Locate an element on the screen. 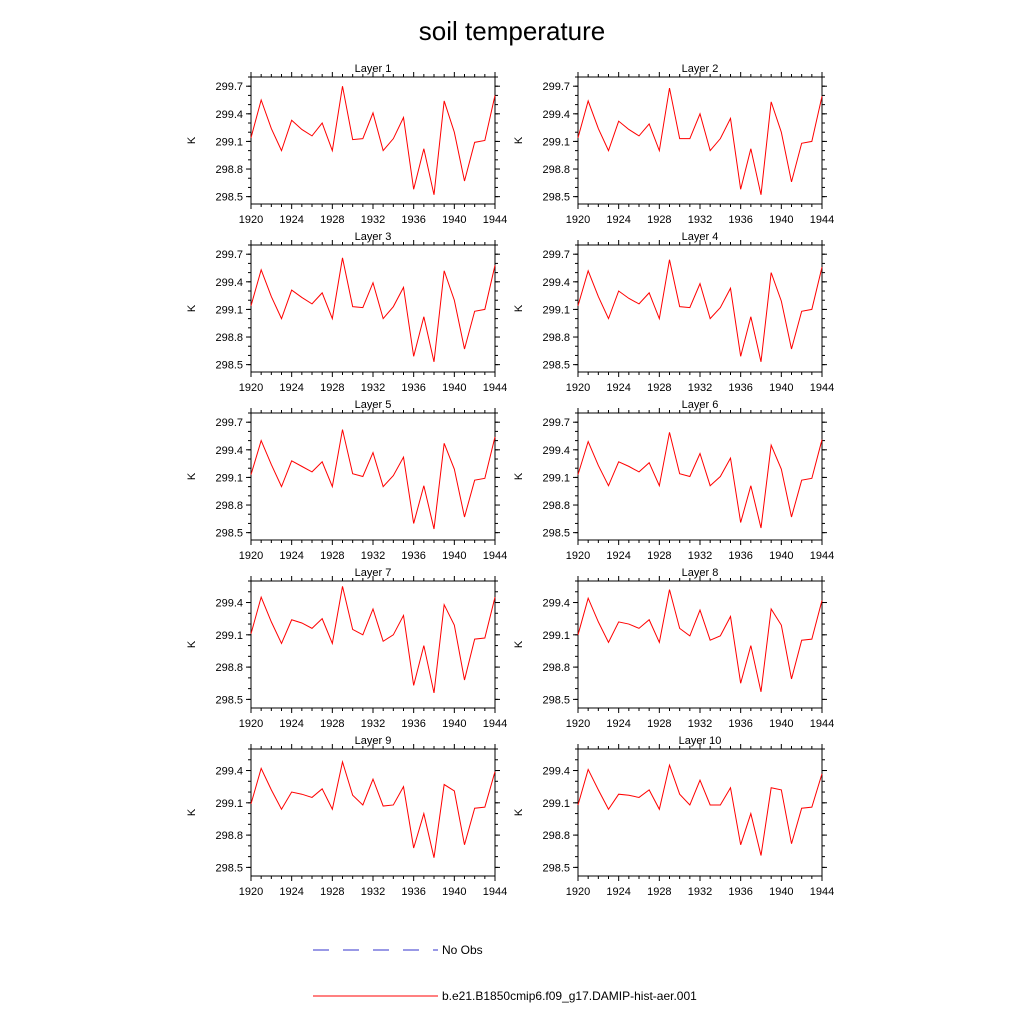 The height and width of the screenshot is (1024, 1024). panel-title: Layer 2 is located at coordinates (700, 69).